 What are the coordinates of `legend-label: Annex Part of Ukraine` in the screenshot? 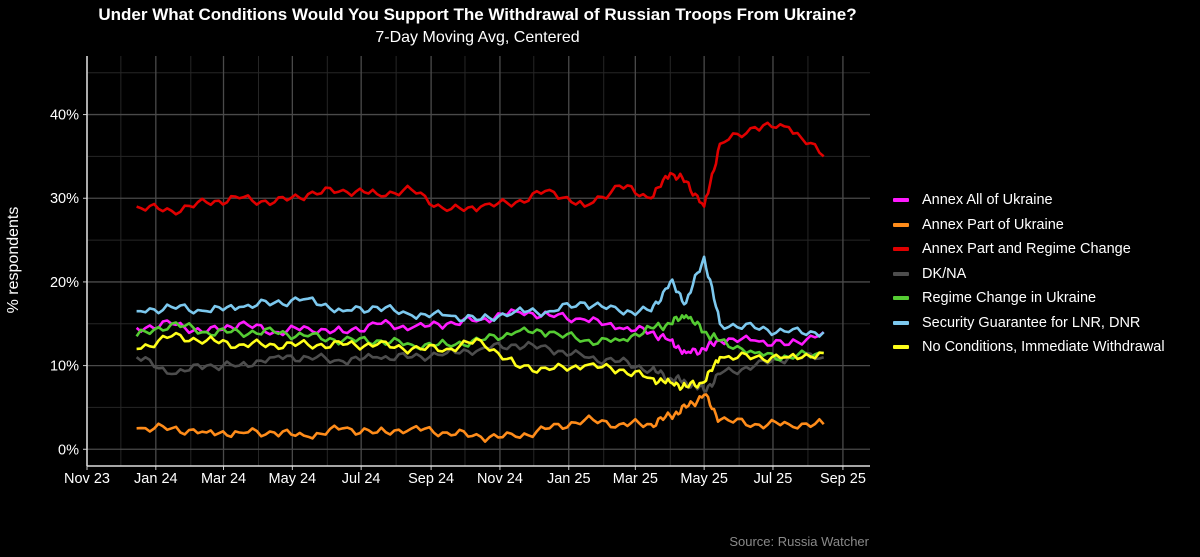 It's located at (993, 224).